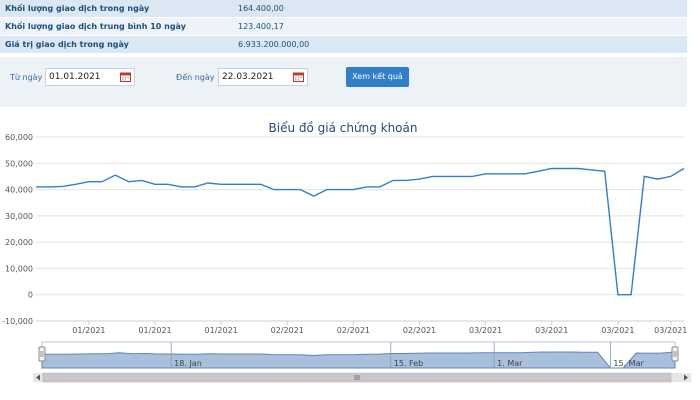  What do you see at coordinates (686, 377) in the screenshot?
I see `scroll-right-arrow-icon` at bounding box center [686, 377].